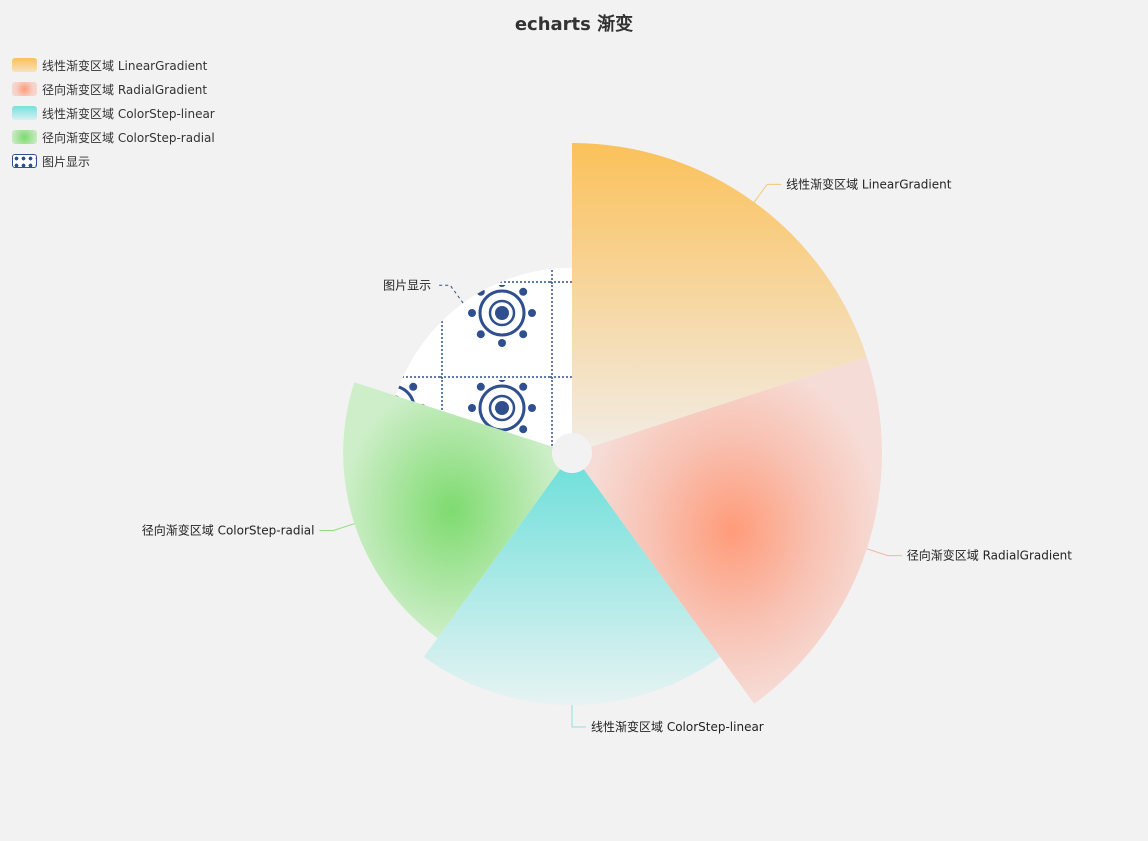 This screenshot has height=841, width=1148. Describe the element at coordinates (677, 726) in the screenshot. I see `slice-label: 线性渐变区域 ColorStep-linear` at that location.